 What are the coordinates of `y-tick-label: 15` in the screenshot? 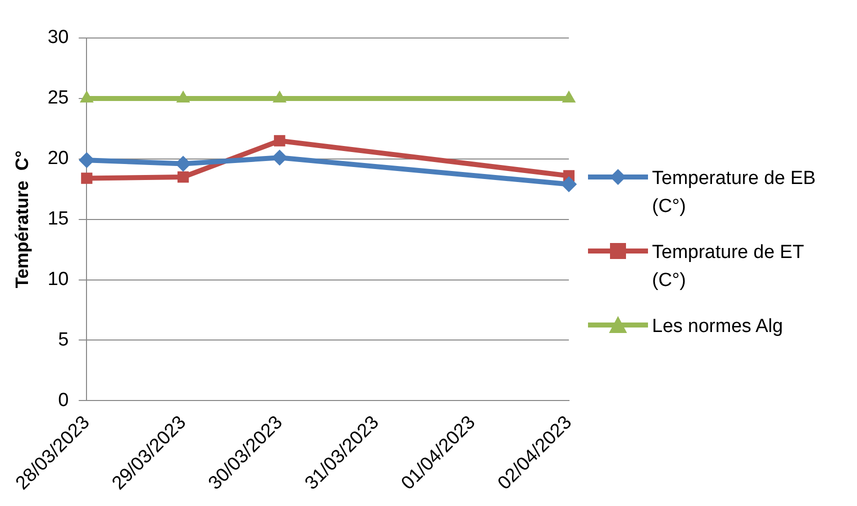 It's located at (58, 219).